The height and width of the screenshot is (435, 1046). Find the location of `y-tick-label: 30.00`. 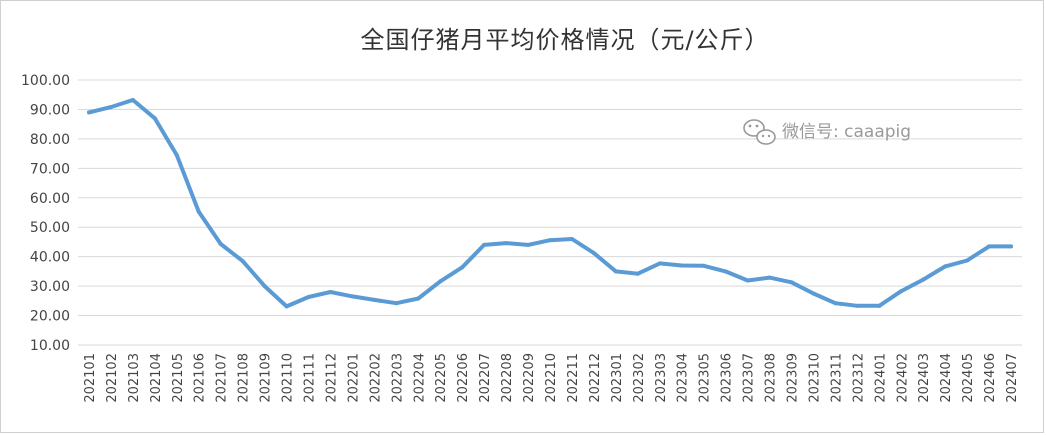

y-tick-label: 30.00 is located at coordinates (50, 287).